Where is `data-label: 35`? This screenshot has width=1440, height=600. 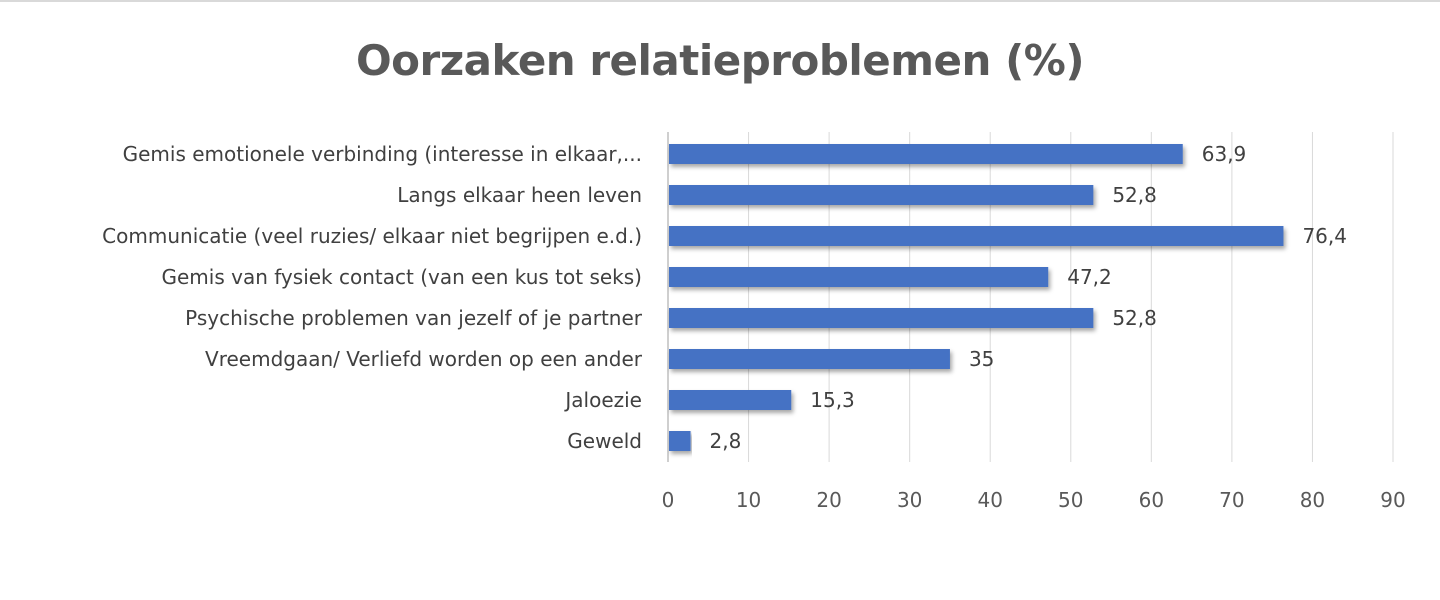
data-label: 35 is located at coordinates (981, 359).